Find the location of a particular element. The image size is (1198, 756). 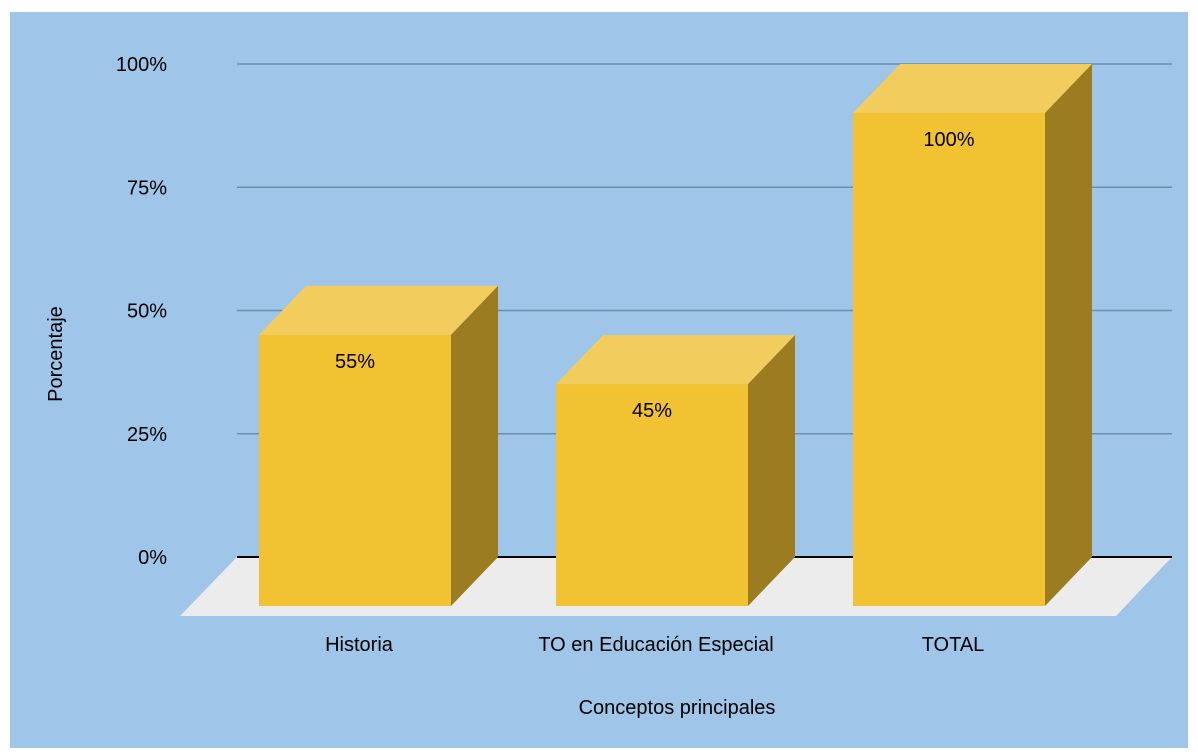

x-tick-label: TO en Educación Especial is located at coordinates (655, 645).